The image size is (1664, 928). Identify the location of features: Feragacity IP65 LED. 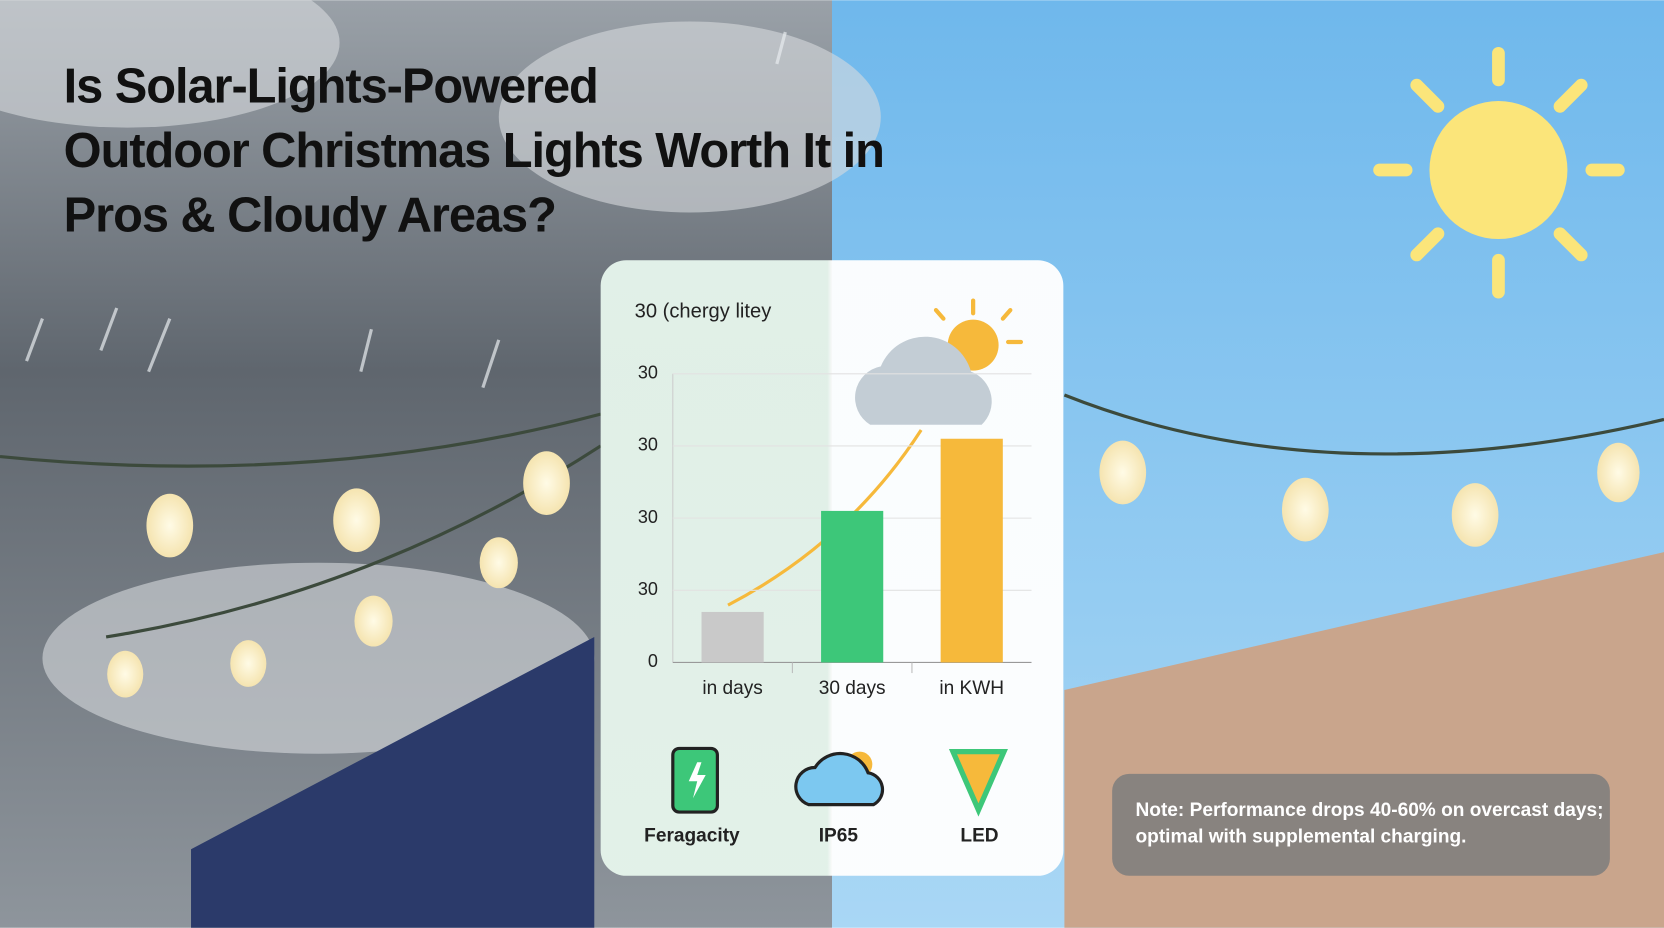
(826, 796).